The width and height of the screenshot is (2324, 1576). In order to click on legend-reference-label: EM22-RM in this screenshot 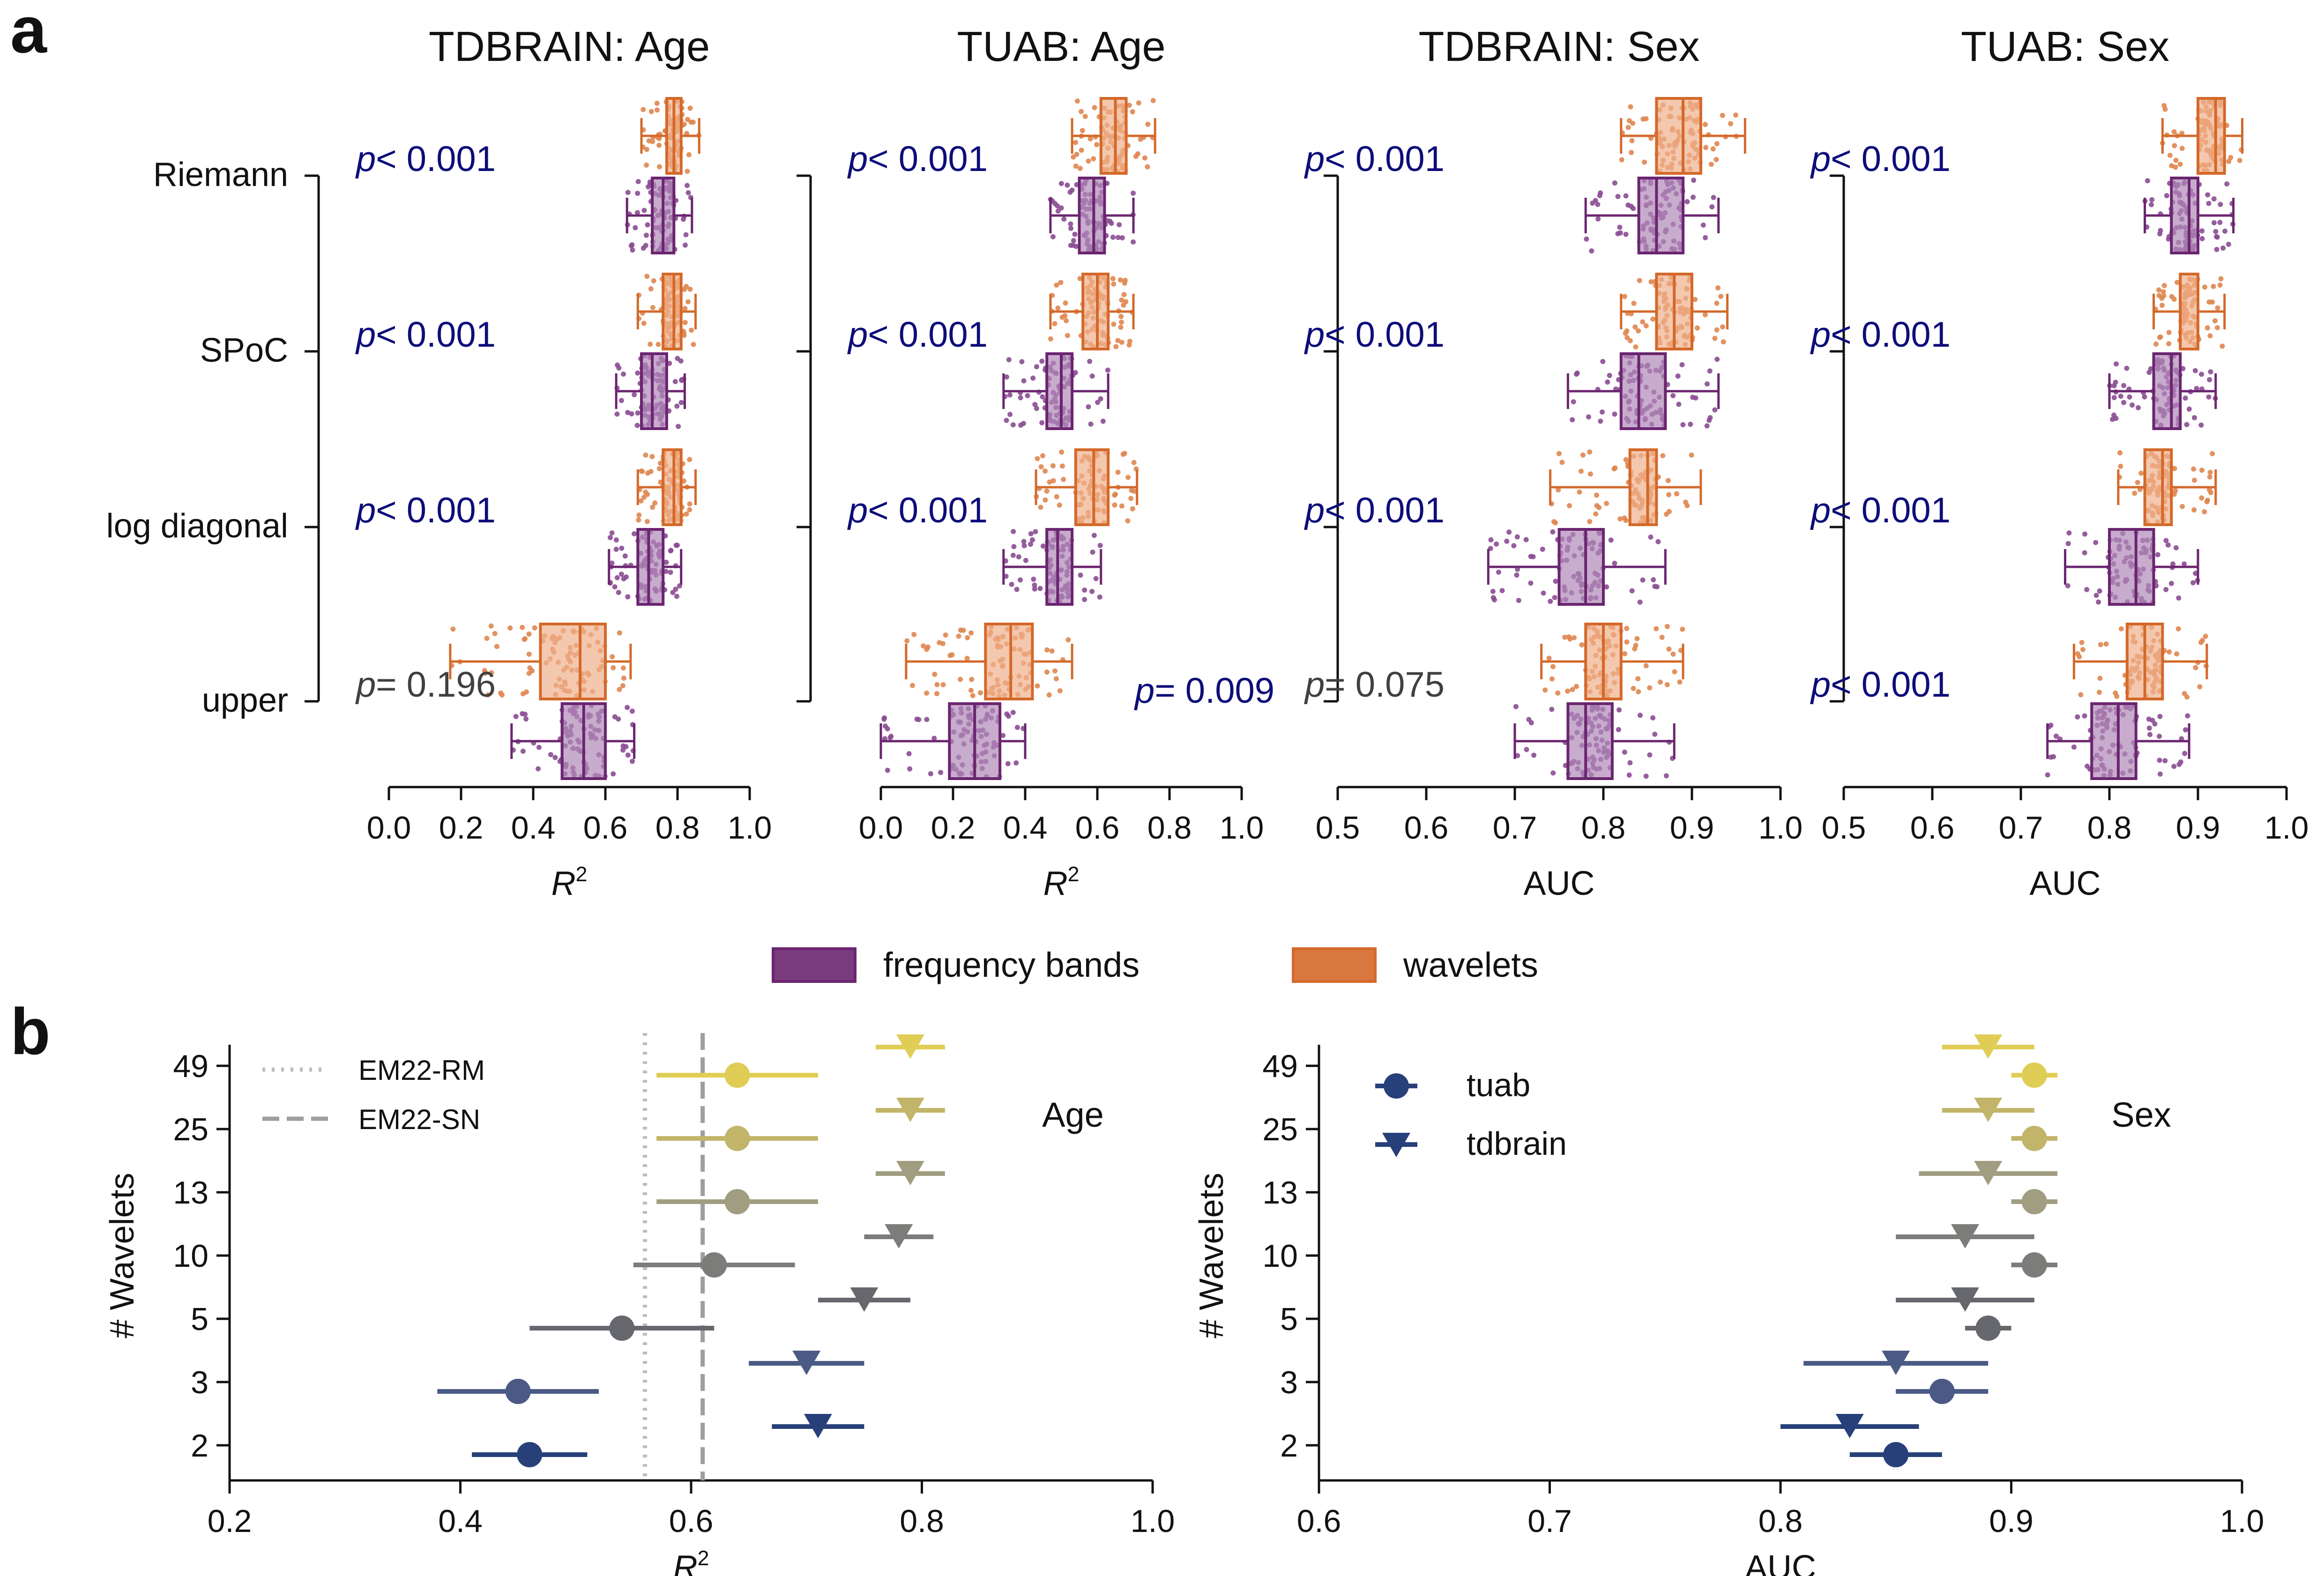, I will do `click(421, 1070)`.